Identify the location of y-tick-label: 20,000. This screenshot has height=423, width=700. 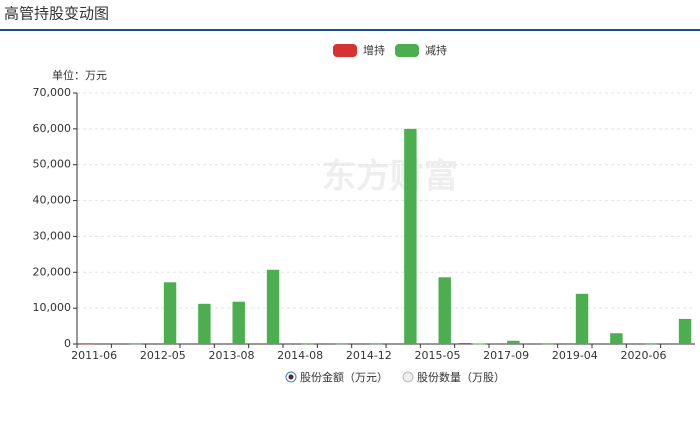
(52, 271).